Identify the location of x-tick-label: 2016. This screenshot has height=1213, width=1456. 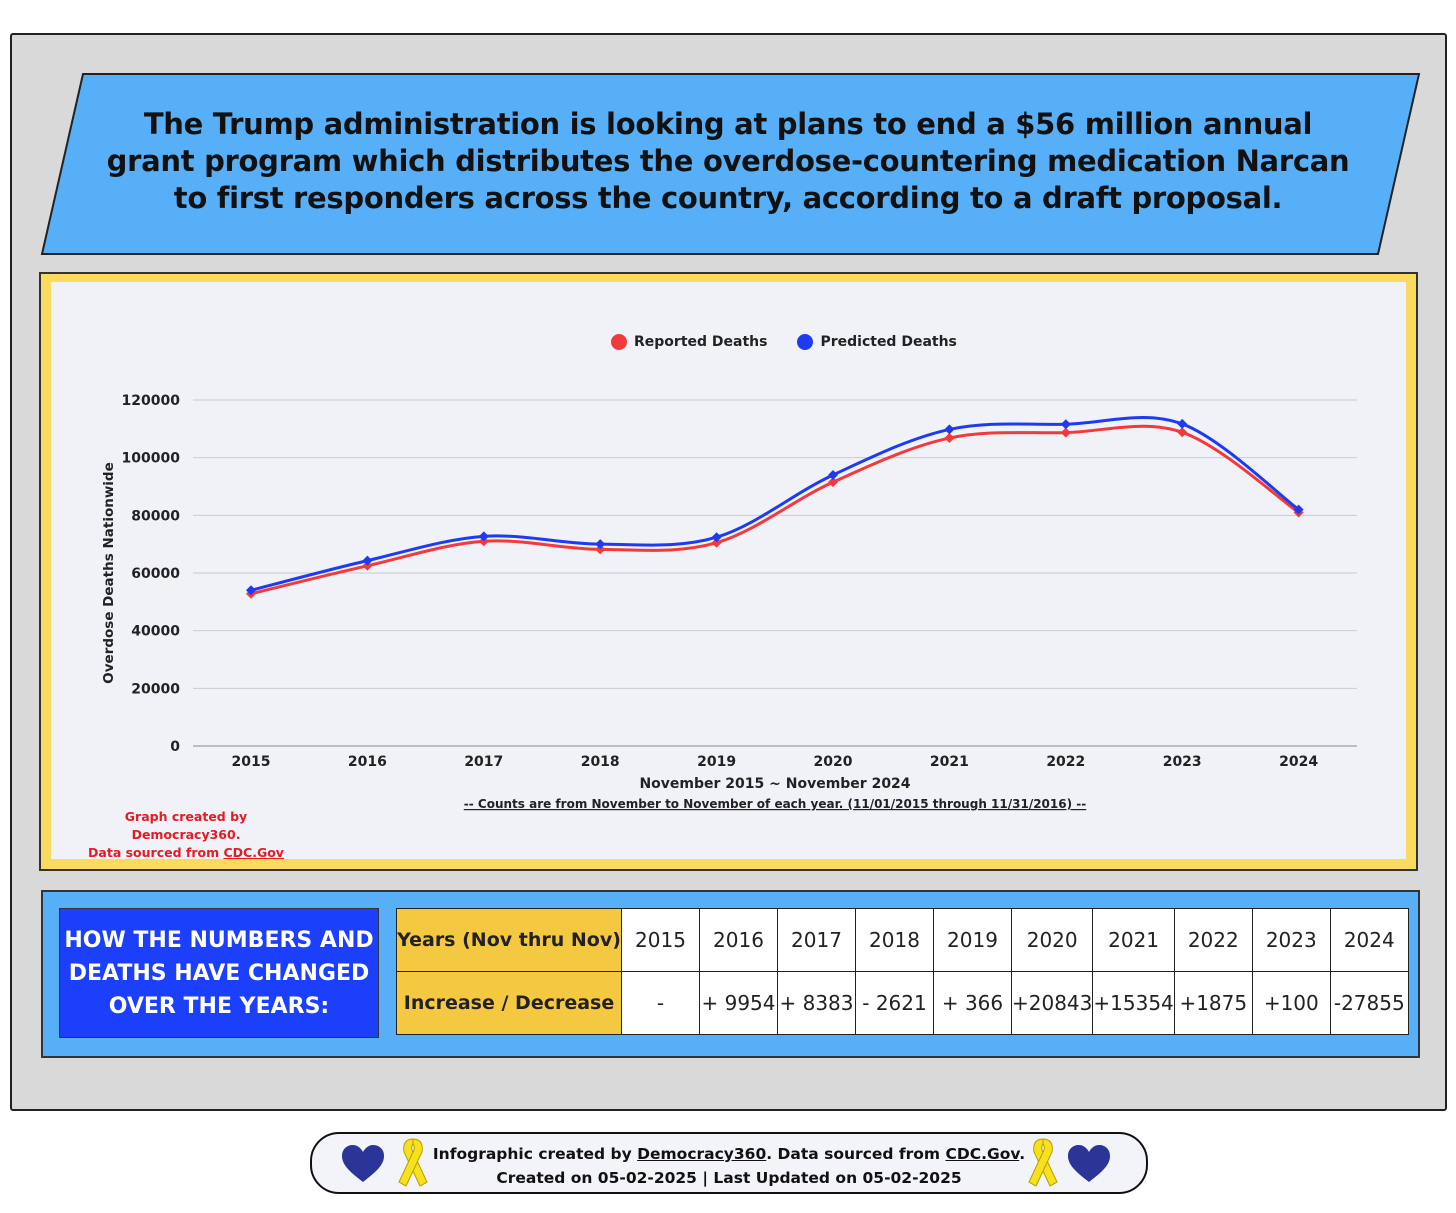
(367, 762).